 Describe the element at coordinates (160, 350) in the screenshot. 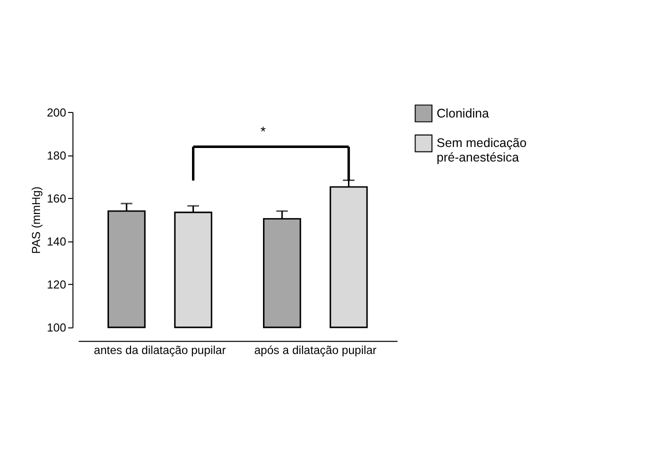

I see `x-tick-label: antes da dilatação pupilar` at that location.